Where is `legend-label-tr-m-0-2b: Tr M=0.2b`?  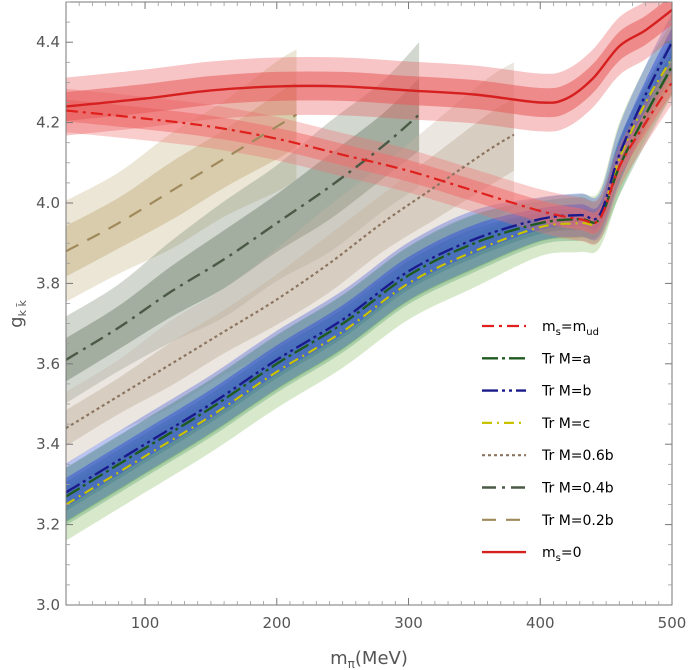
legend-label-tr-m-0-2b: Tr M=0.2b is located at coordinates (577, 521).